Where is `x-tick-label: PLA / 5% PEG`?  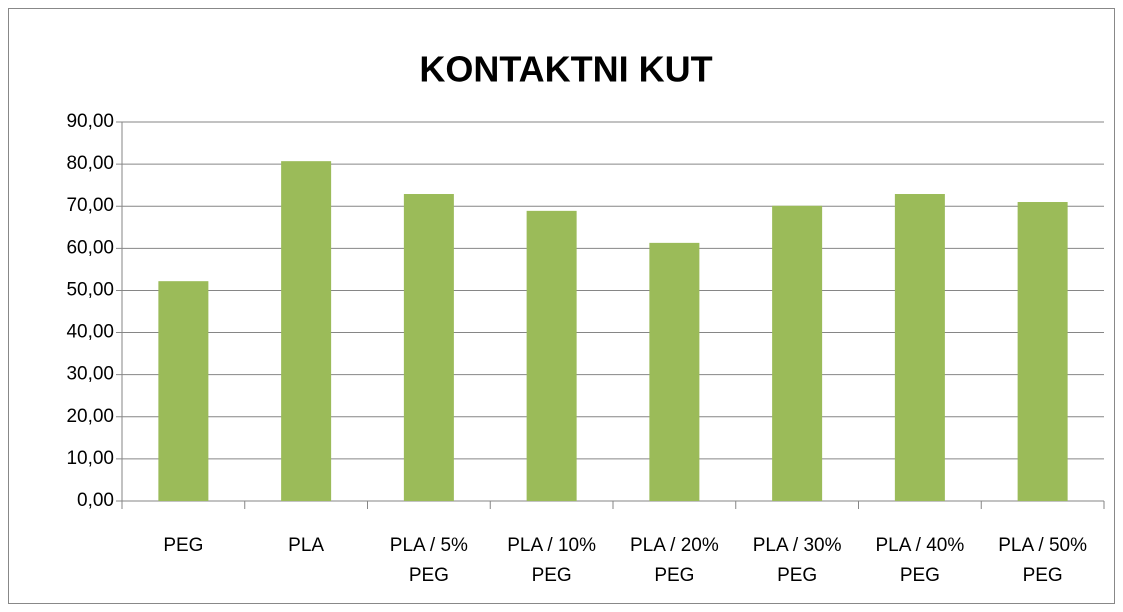 x-tick-label: PLA / 5% PEG is located at coordinates (428, 560).